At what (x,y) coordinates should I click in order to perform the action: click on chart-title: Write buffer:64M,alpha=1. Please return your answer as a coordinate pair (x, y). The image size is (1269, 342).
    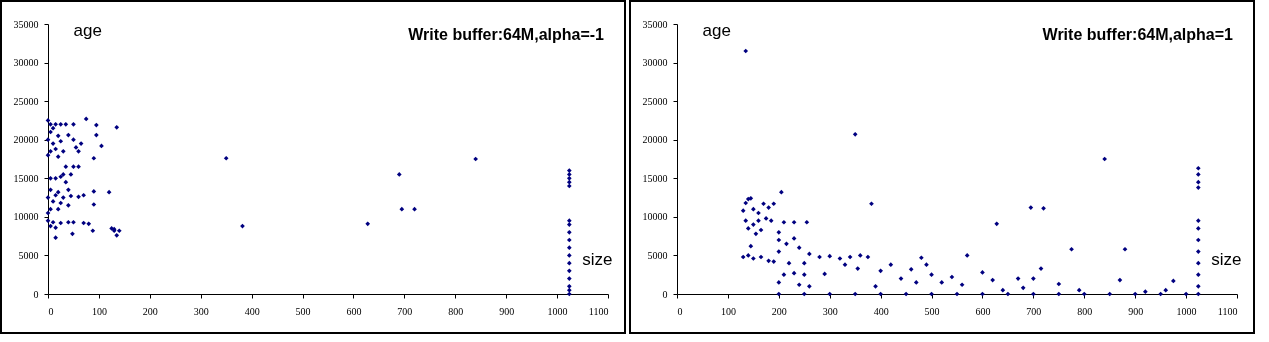
    Looking at the image, I should click on (1138, 34).